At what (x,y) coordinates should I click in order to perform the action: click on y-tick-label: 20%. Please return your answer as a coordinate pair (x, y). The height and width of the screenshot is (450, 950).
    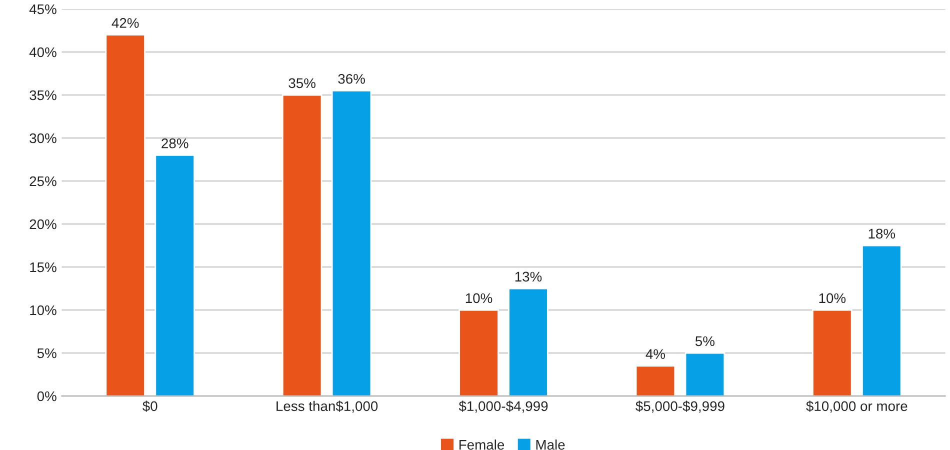
    Looking at the image, I should click on (43, 224).